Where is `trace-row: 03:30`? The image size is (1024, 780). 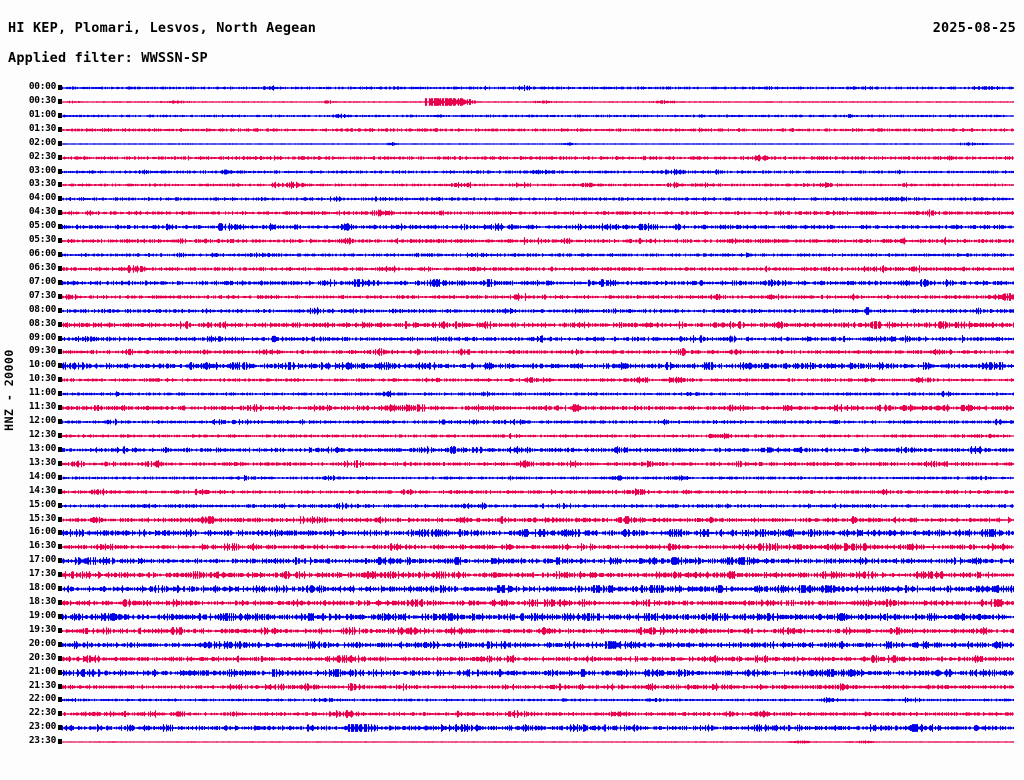 trace-row: 03:30 is located at coordinates (512, 185).